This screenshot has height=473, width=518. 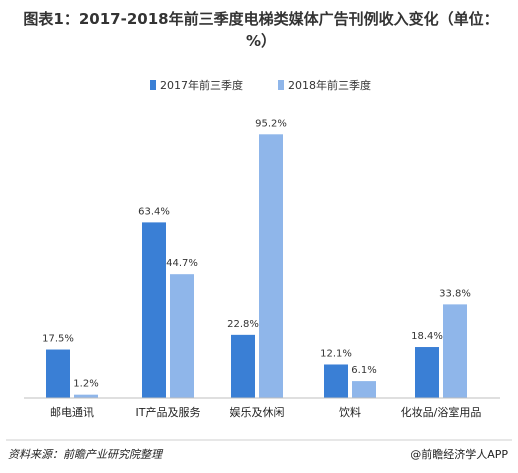 What do you see at coordinates (58, 339) in the screenshot?
I see `data-label-1-1: 17.5%` at bounding box center [58, 339].